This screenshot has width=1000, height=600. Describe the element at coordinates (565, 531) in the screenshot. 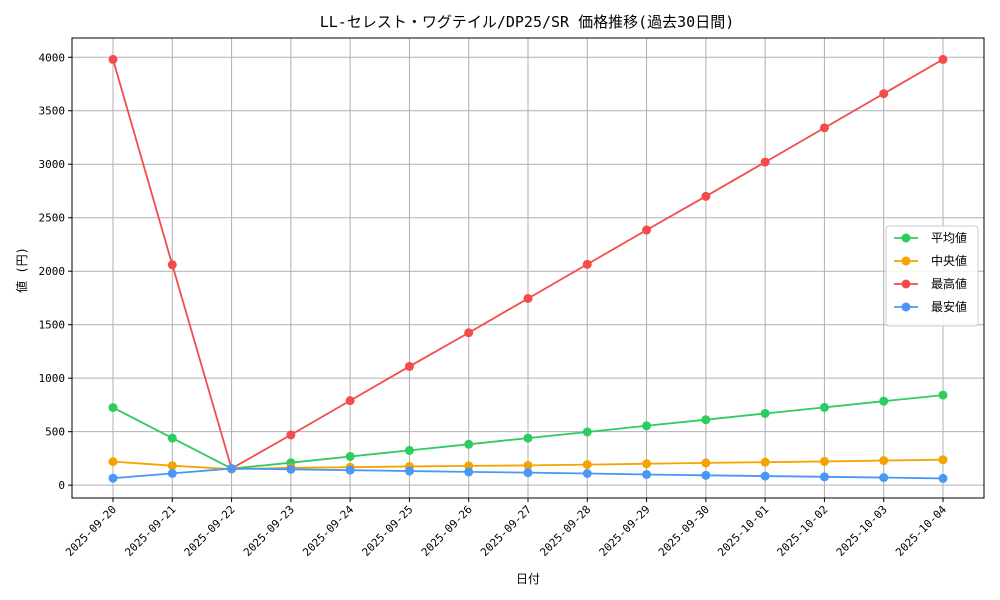

I see `x-tick-label: 2025-09-28` at that location.